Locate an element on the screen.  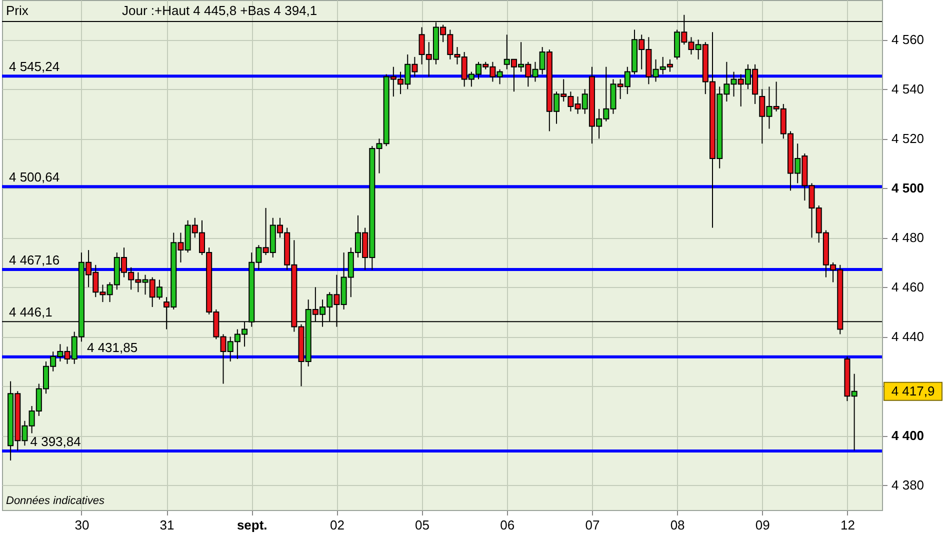
x-tick-label: 05 is located at coordinates (422, 525).